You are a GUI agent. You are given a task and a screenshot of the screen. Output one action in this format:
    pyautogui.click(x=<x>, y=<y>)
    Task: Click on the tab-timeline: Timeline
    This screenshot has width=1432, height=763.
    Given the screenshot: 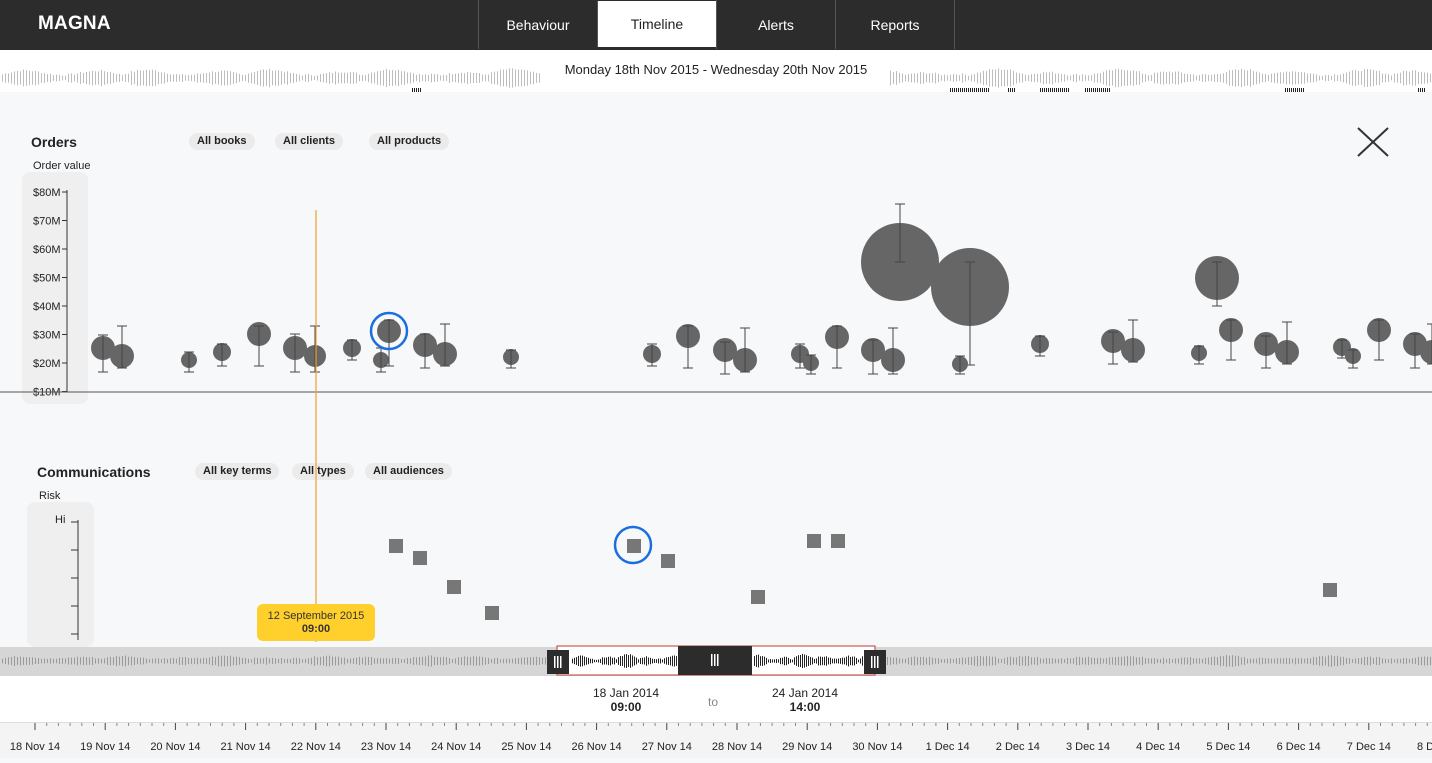 What is the action you would take?
    pyautogui.click(x=656, y=24)
    